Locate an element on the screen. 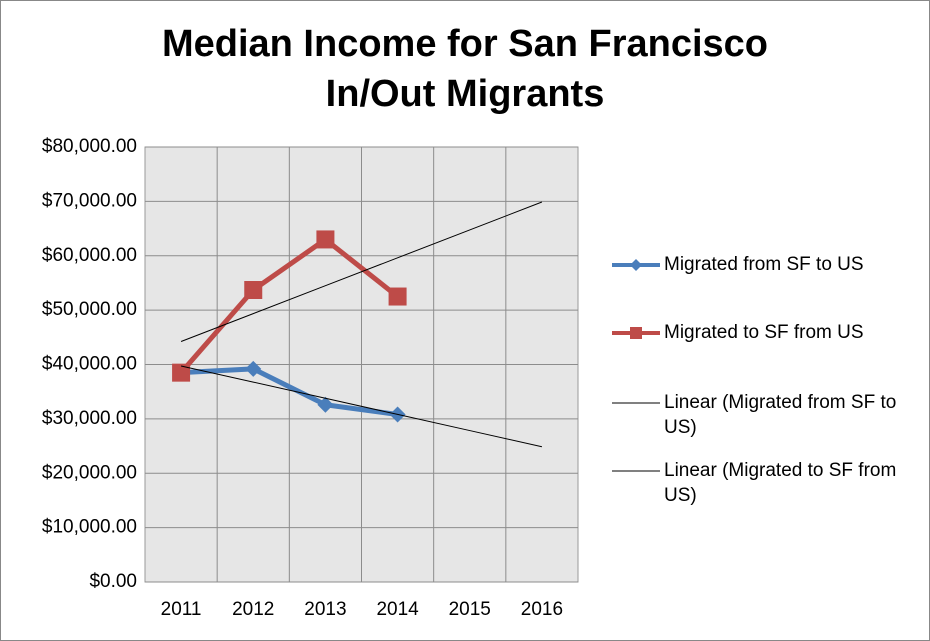  x-tick-label: 2014 is located at coordinates (397, 609).